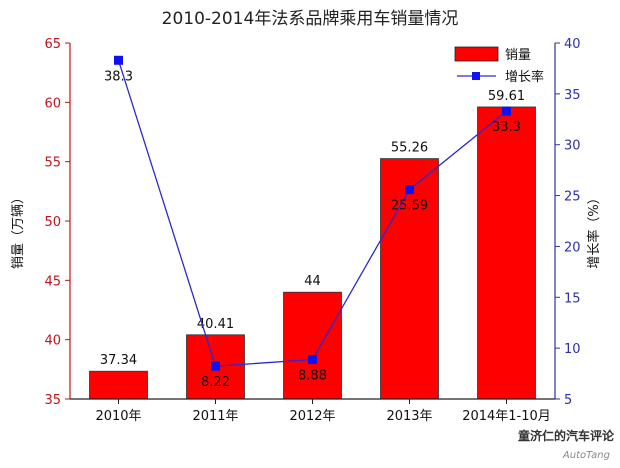  I want to click on chart-title: 2010-2014年法系品牌乘用车销量情况, so click(310, 19).